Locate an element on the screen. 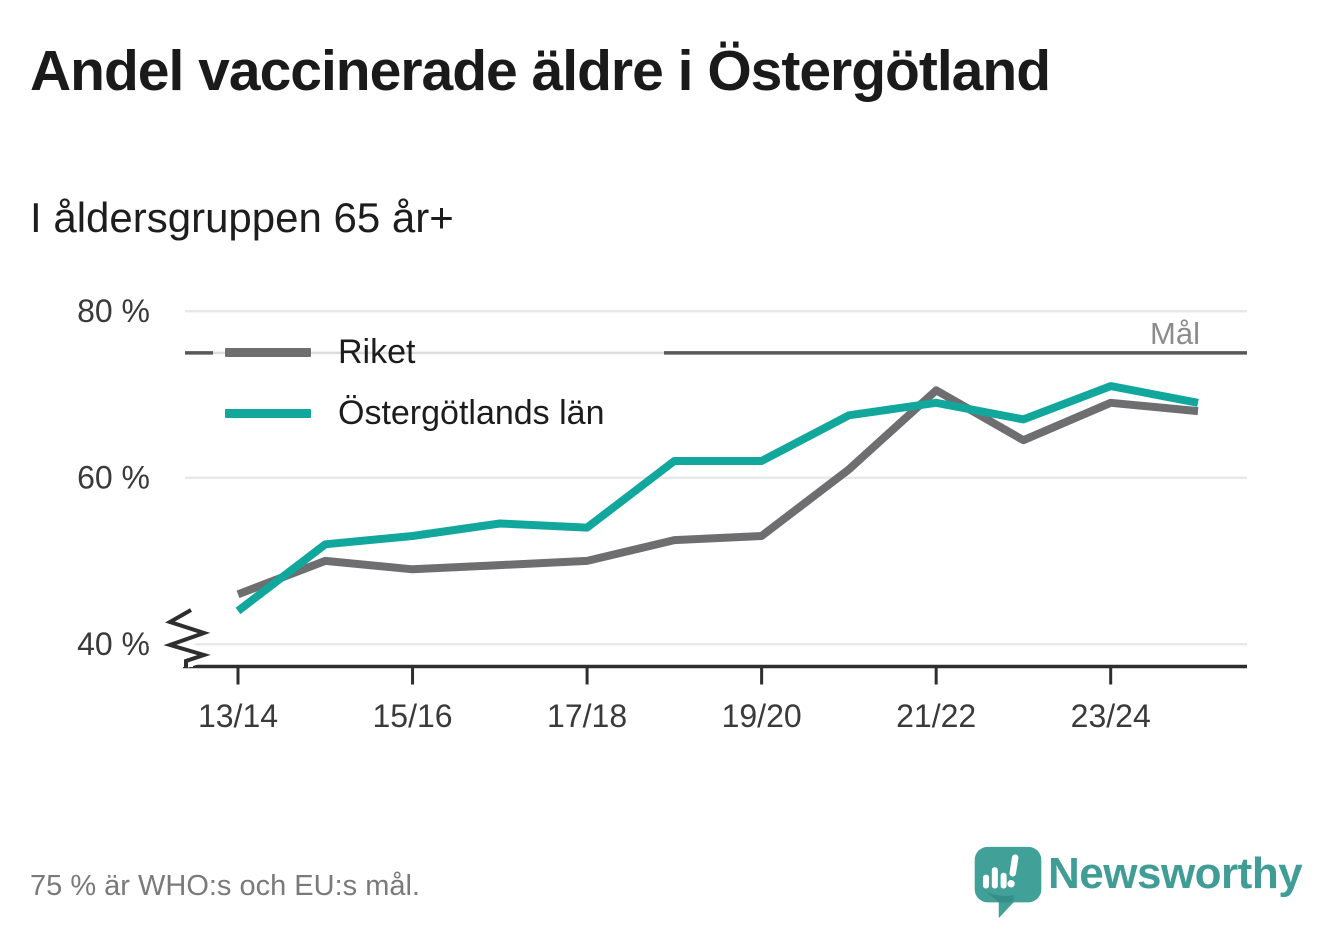 The image size is (1322, 939). x-tick-label: 17/18 is located at coordinates (587, 716).